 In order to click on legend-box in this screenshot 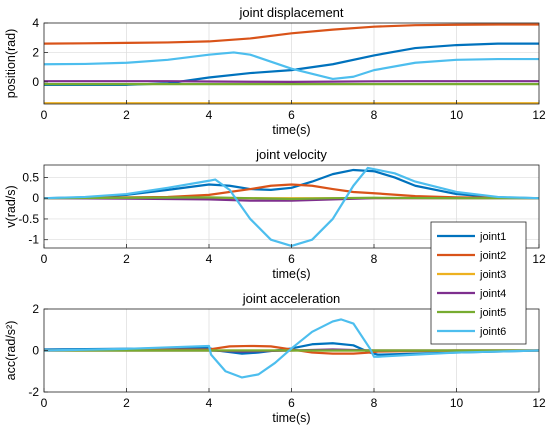, I will do `click(478, 283)`.